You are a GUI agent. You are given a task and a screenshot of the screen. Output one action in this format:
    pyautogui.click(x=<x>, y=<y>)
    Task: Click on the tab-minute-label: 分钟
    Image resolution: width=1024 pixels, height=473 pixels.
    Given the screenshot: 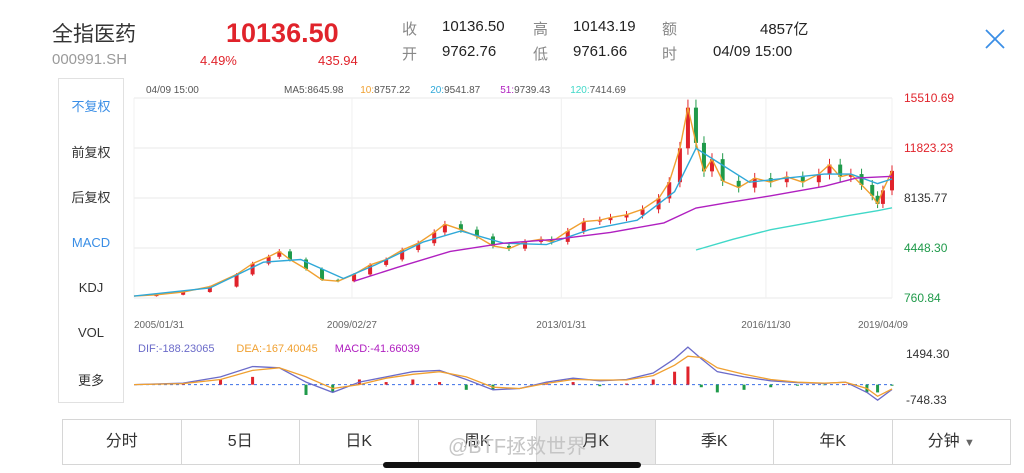 What is the action you would take?
    pyautogui.click(x=943, y=441)
    